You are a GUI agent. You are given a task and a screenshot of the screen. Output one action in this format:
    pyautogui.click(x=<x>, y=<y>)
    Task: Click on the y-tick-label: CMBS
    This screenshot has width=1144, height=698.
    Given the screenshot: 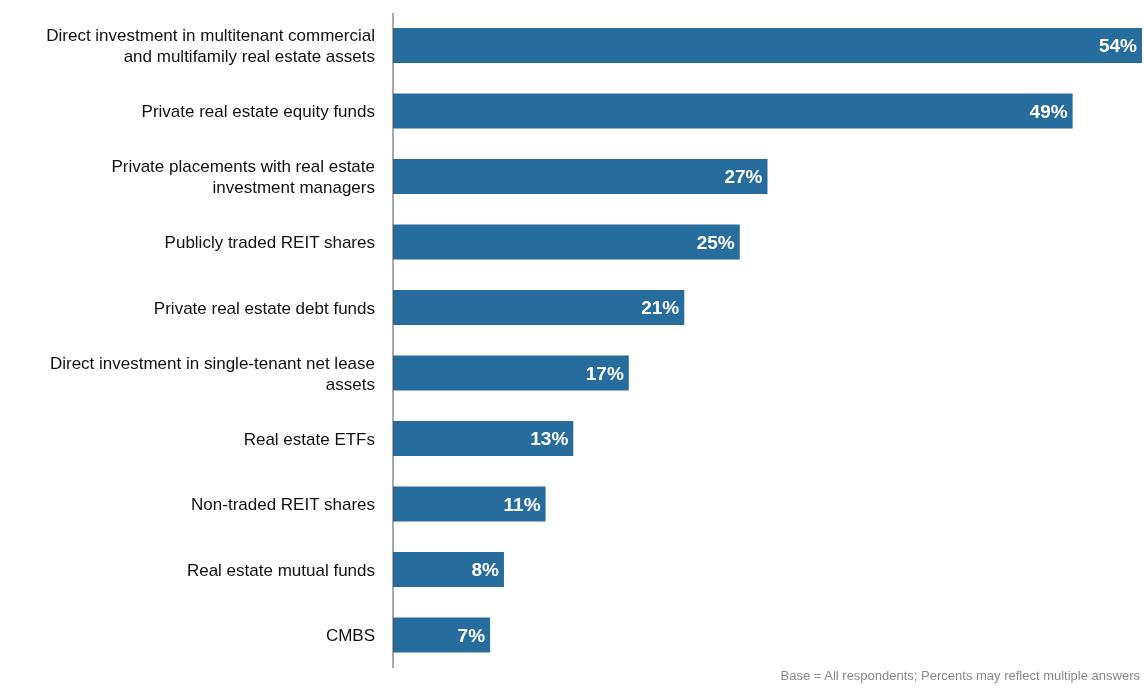 What is the action you would take?
    pyautogui.click(x=350, y=635)
    